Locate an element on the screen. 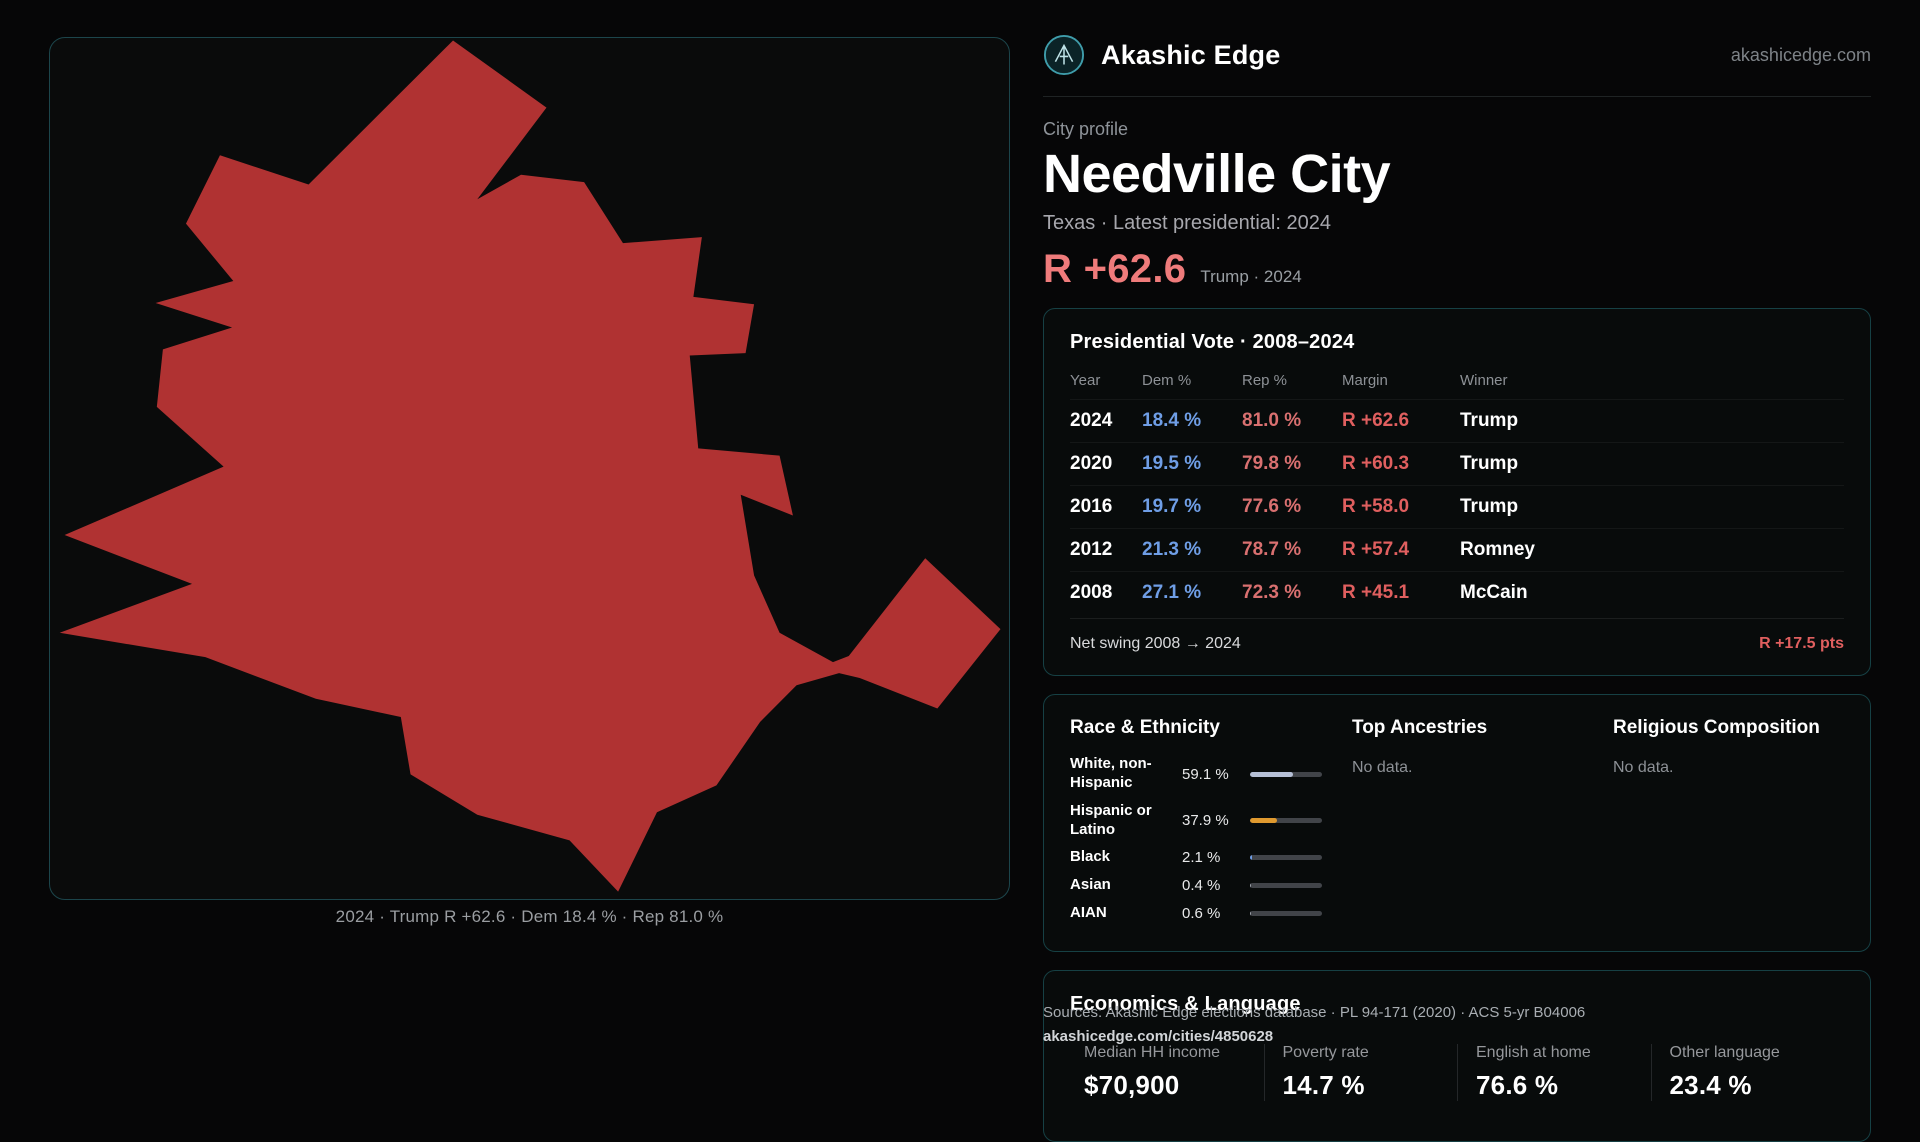 The image size is (1920, 1142). margin-cell: R +60.3 is located at coordinates (1401, 464).